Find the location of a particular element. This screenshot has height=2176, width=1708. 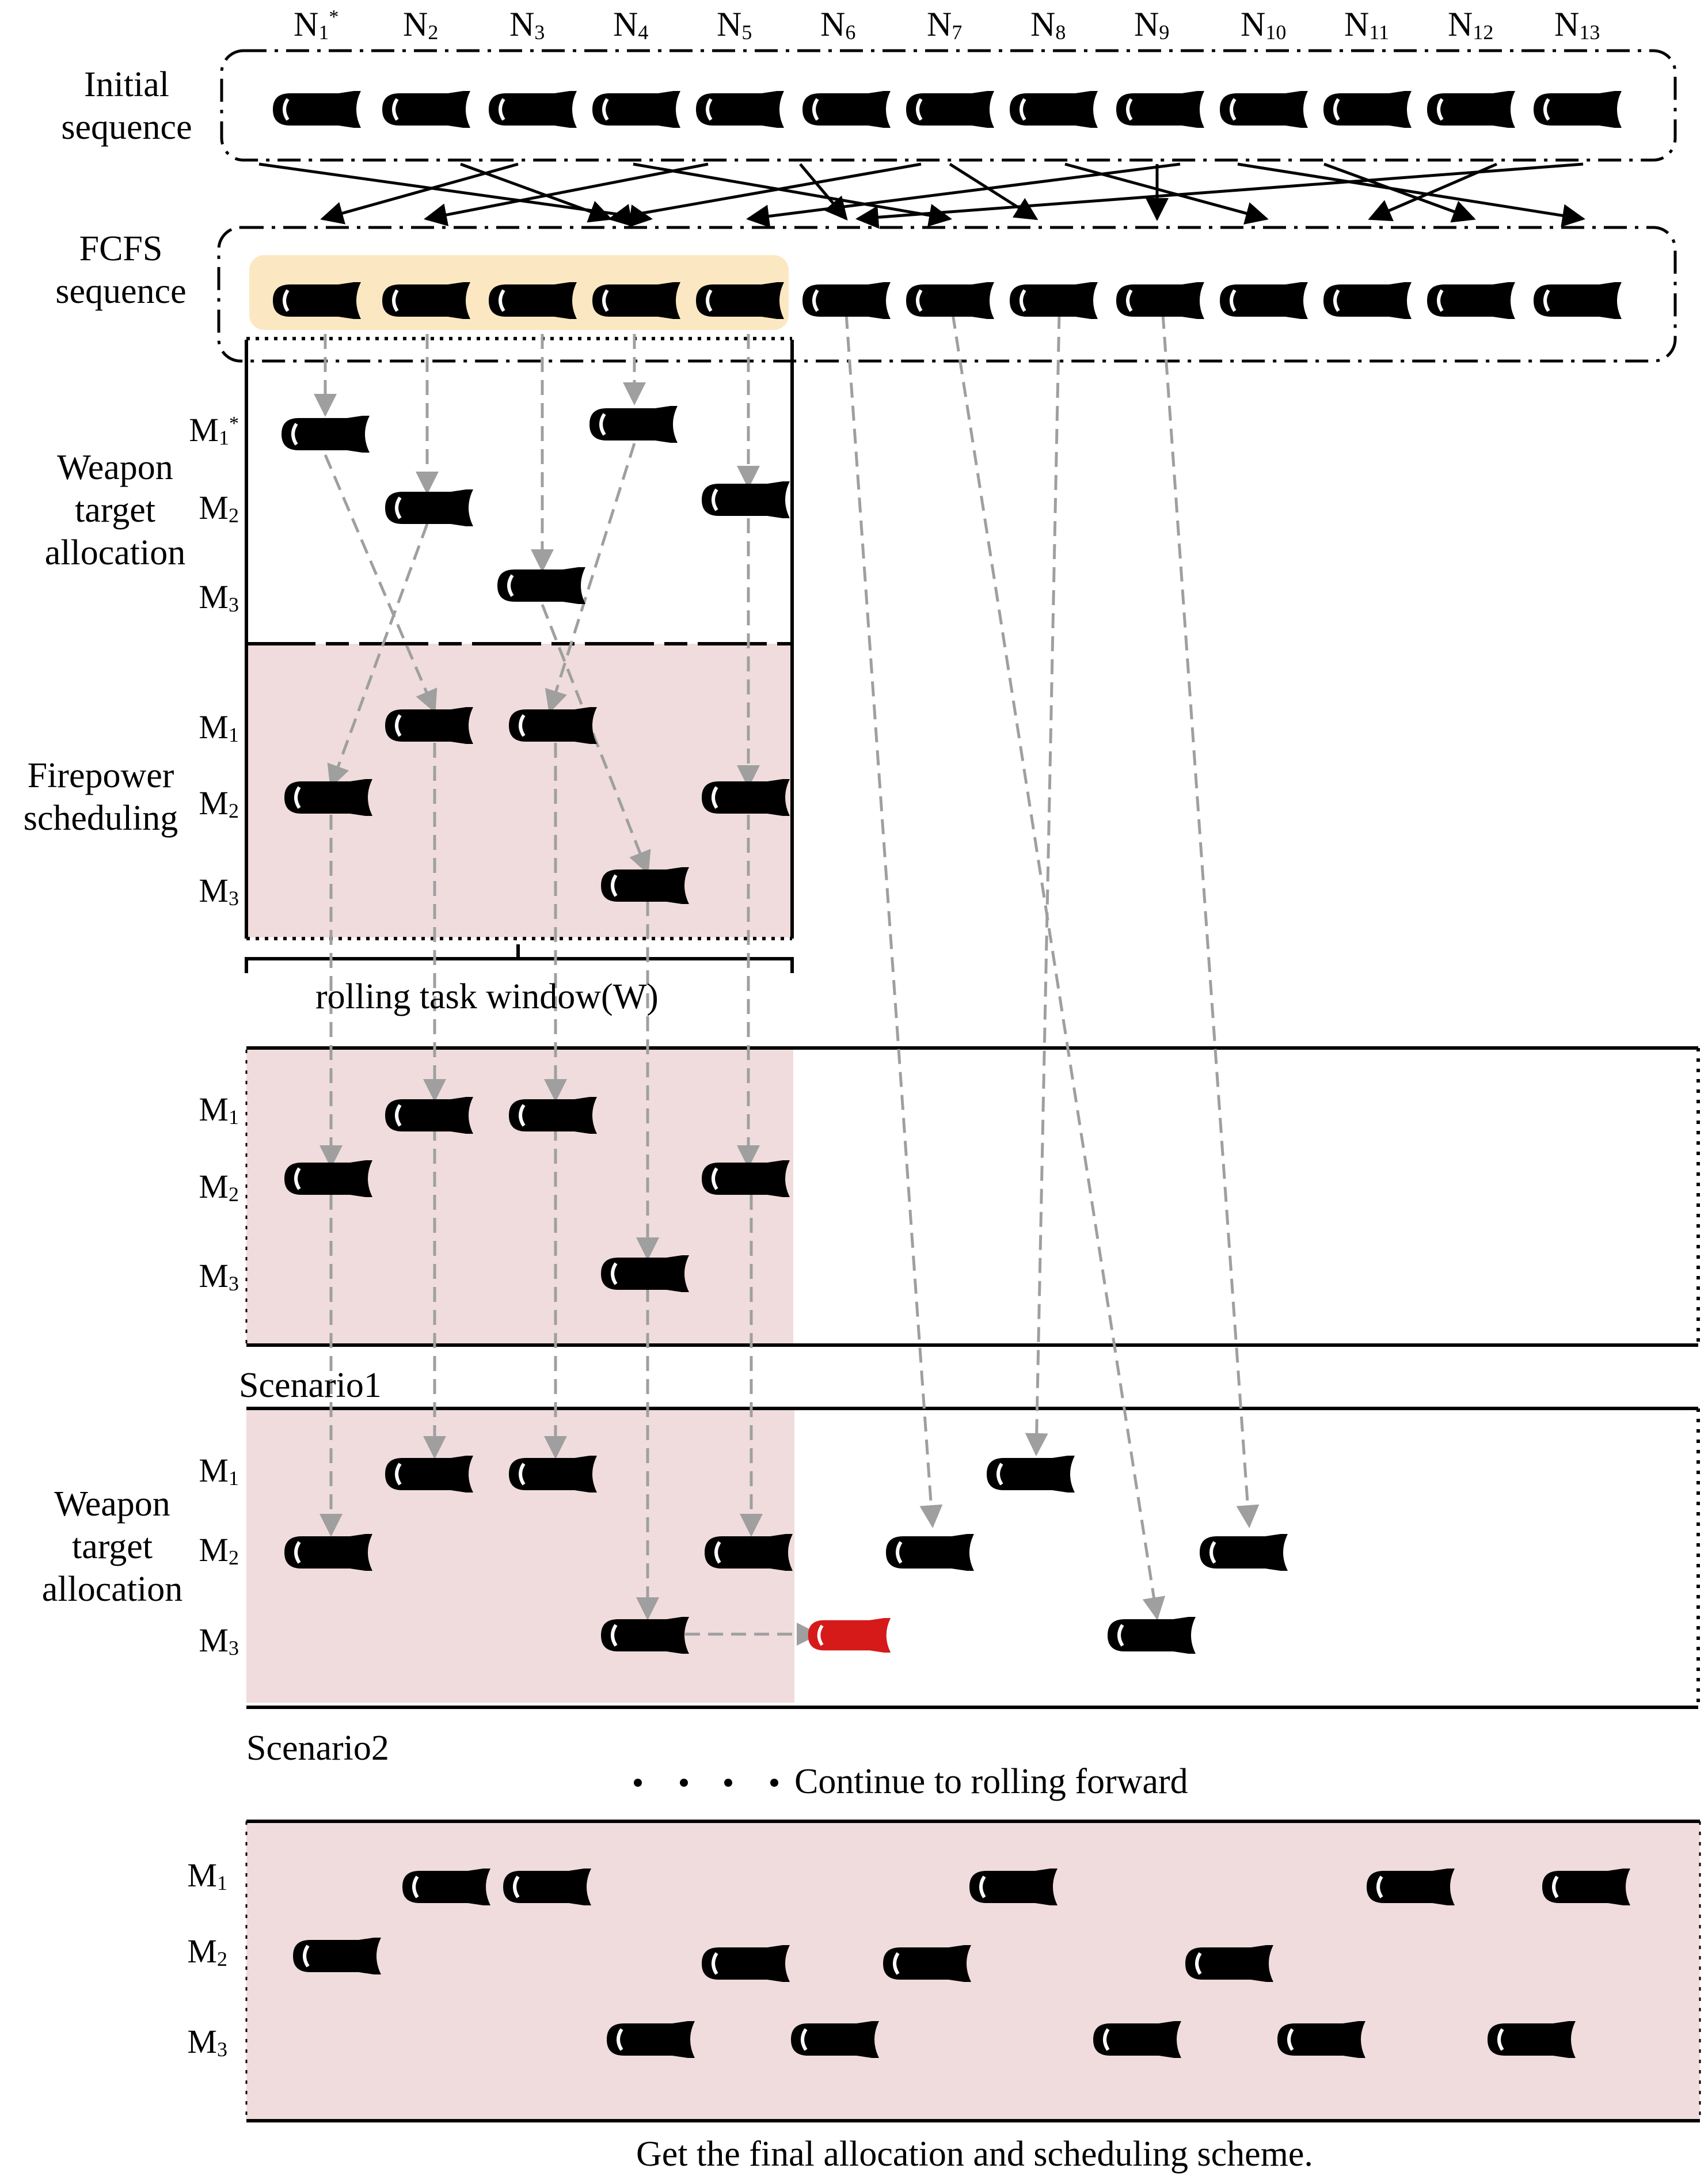

scheduling-missiles is located at coordinates (537, 805).